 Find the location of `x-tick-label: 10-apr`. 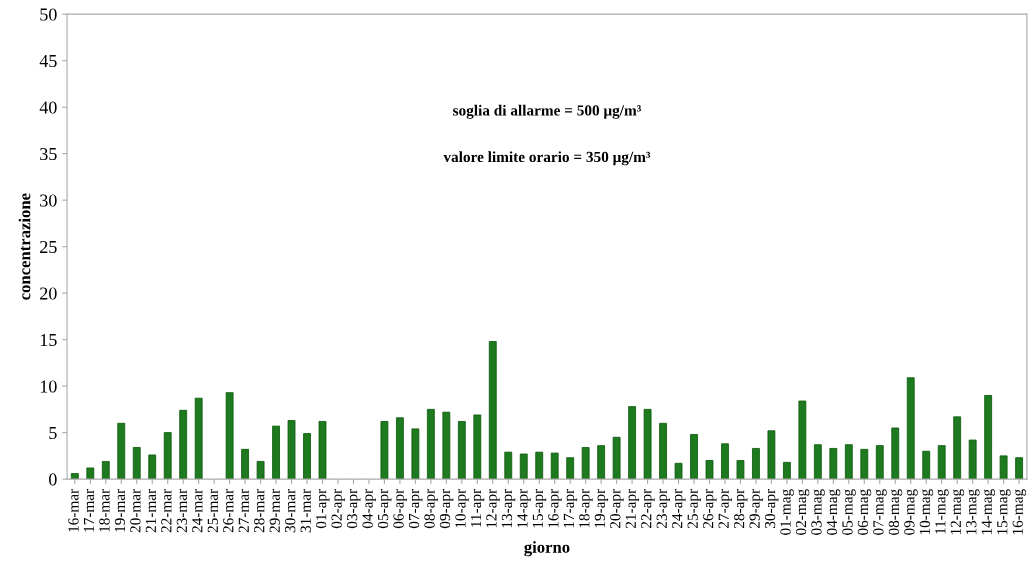

x-tick-label: 10-apr is located at coordinates (462, 508).